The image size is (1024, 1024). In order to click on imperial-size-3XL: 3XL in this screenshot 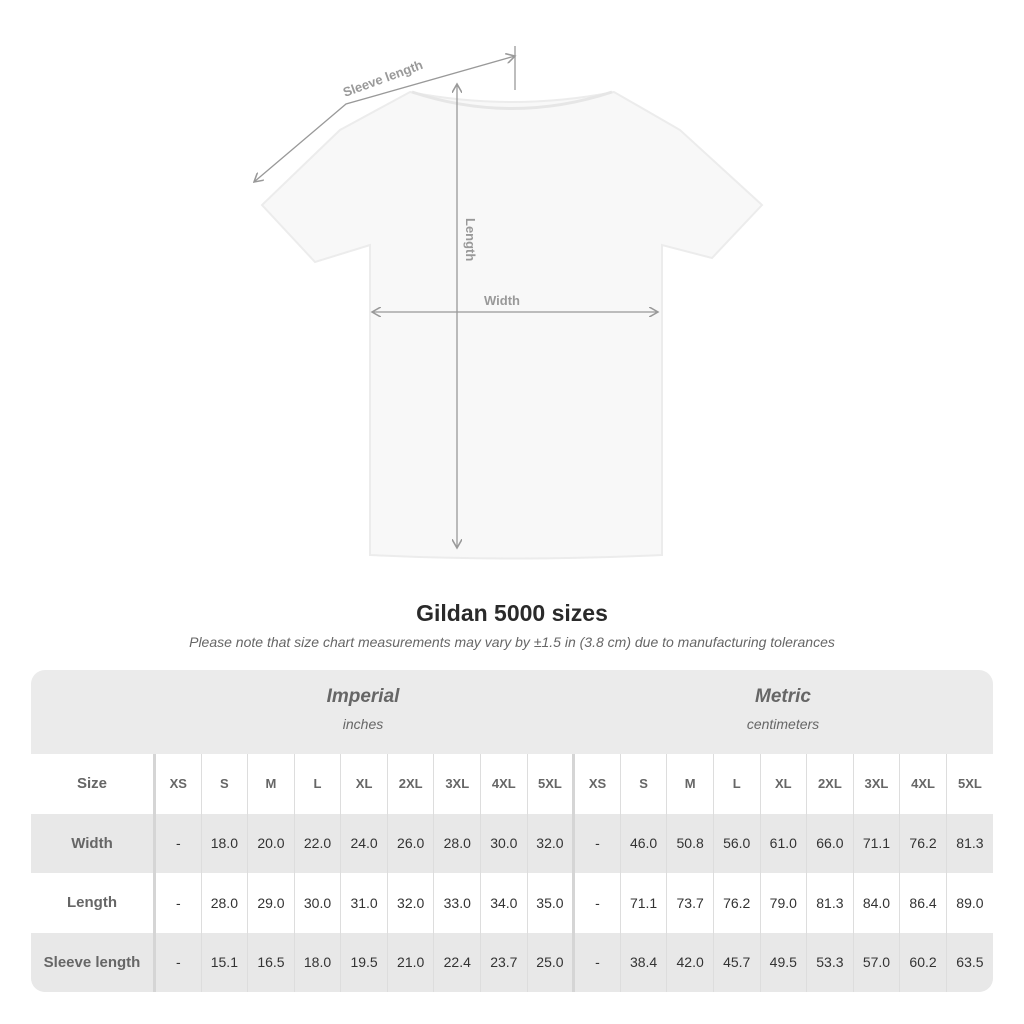, I will do `click(457, 784)`.